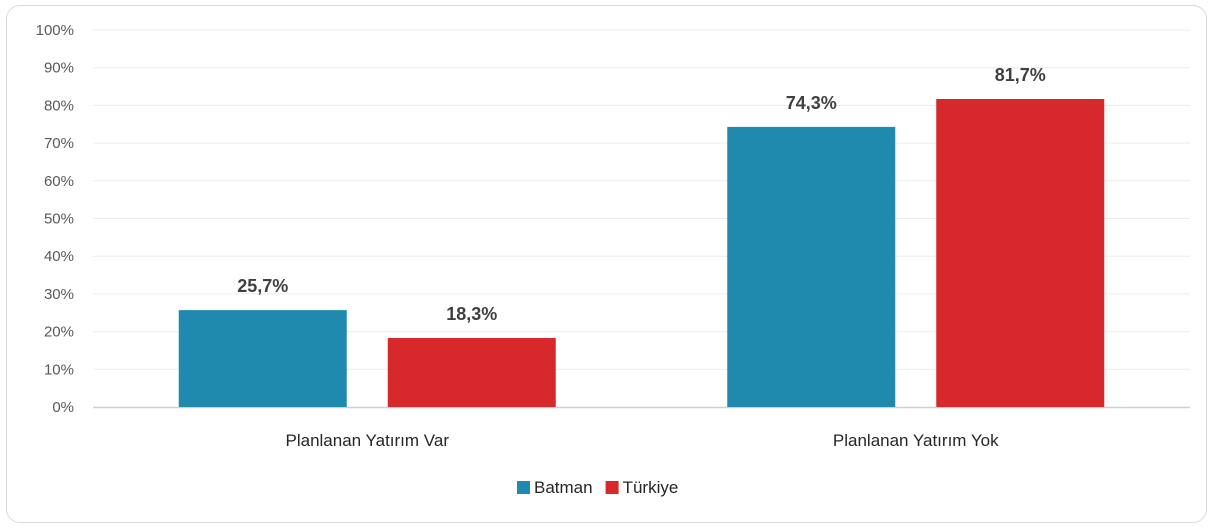  Describe the element at coordinates (59, 105) in the screenshot. I see `y-tick-label: 80%` at that location.